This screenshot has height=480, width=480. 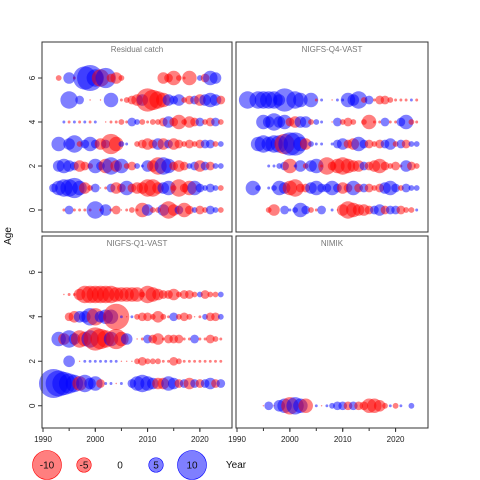 I want to click on x-tick-label: 1990, so click(x=43, y=439).